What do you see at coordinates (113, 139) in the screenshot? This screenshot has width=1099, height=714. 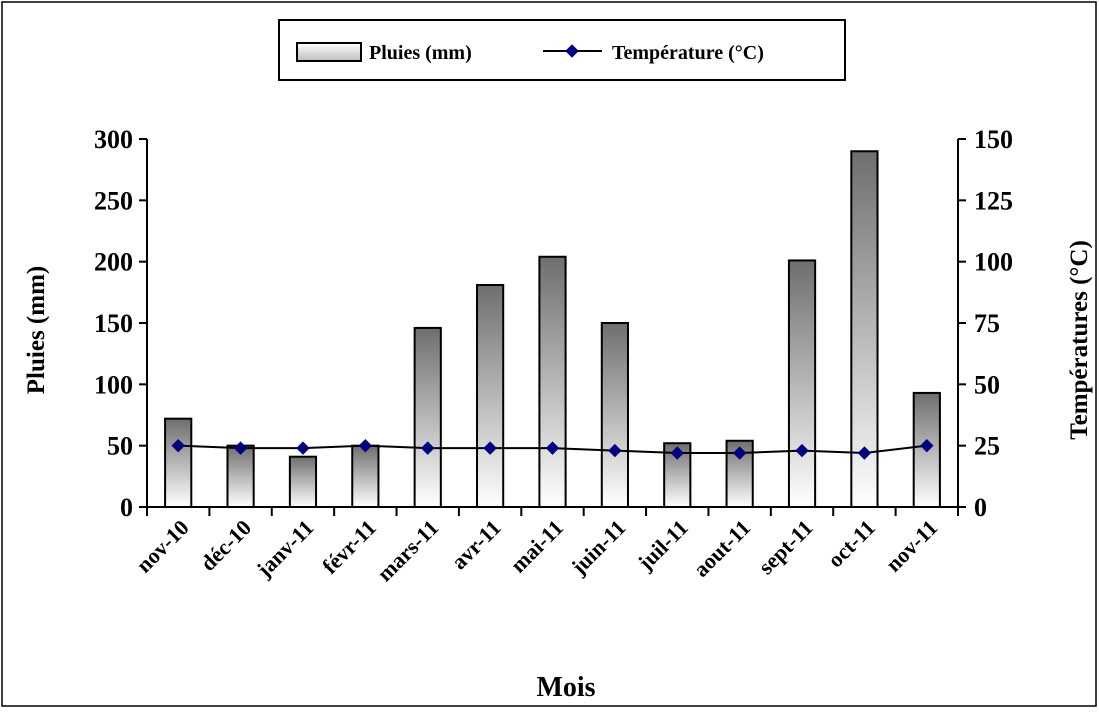 I see `left-tick-label: 300` at bounding box center [113, 139].